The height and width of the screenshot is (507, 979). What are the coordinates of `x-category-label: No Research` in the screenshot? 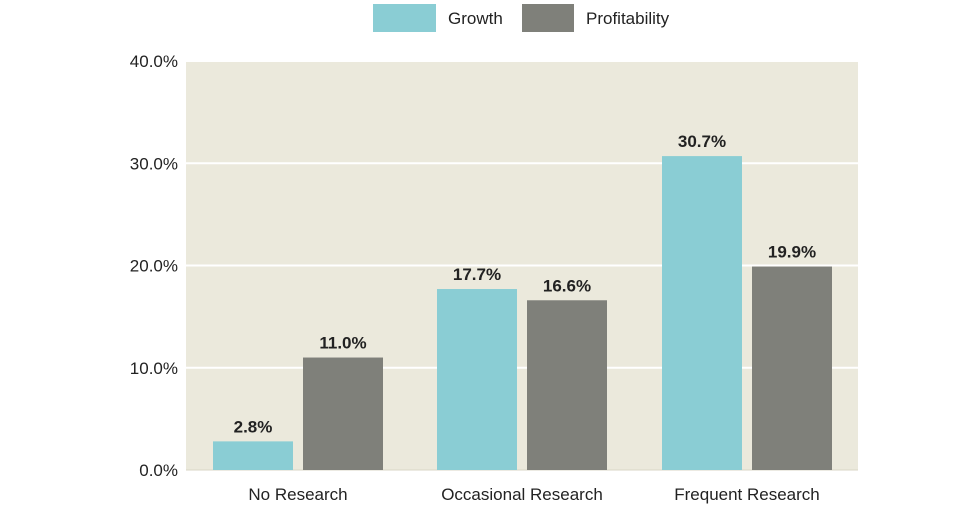 It's located at (297, 494).